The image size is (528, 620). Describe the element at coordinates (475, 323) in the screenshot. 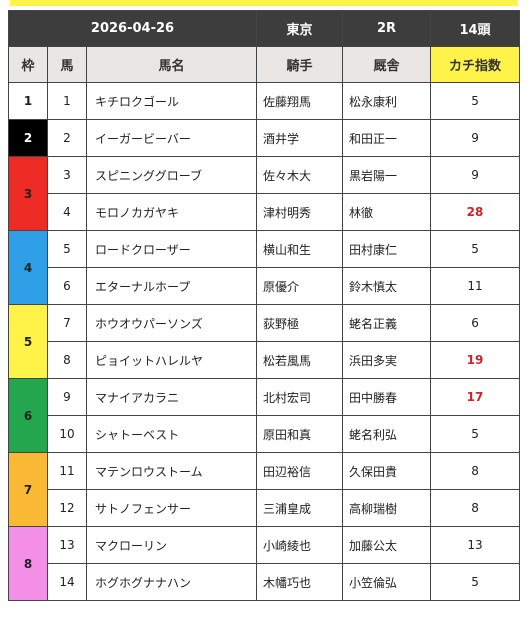

I see `kachi-score: 6` at that location.